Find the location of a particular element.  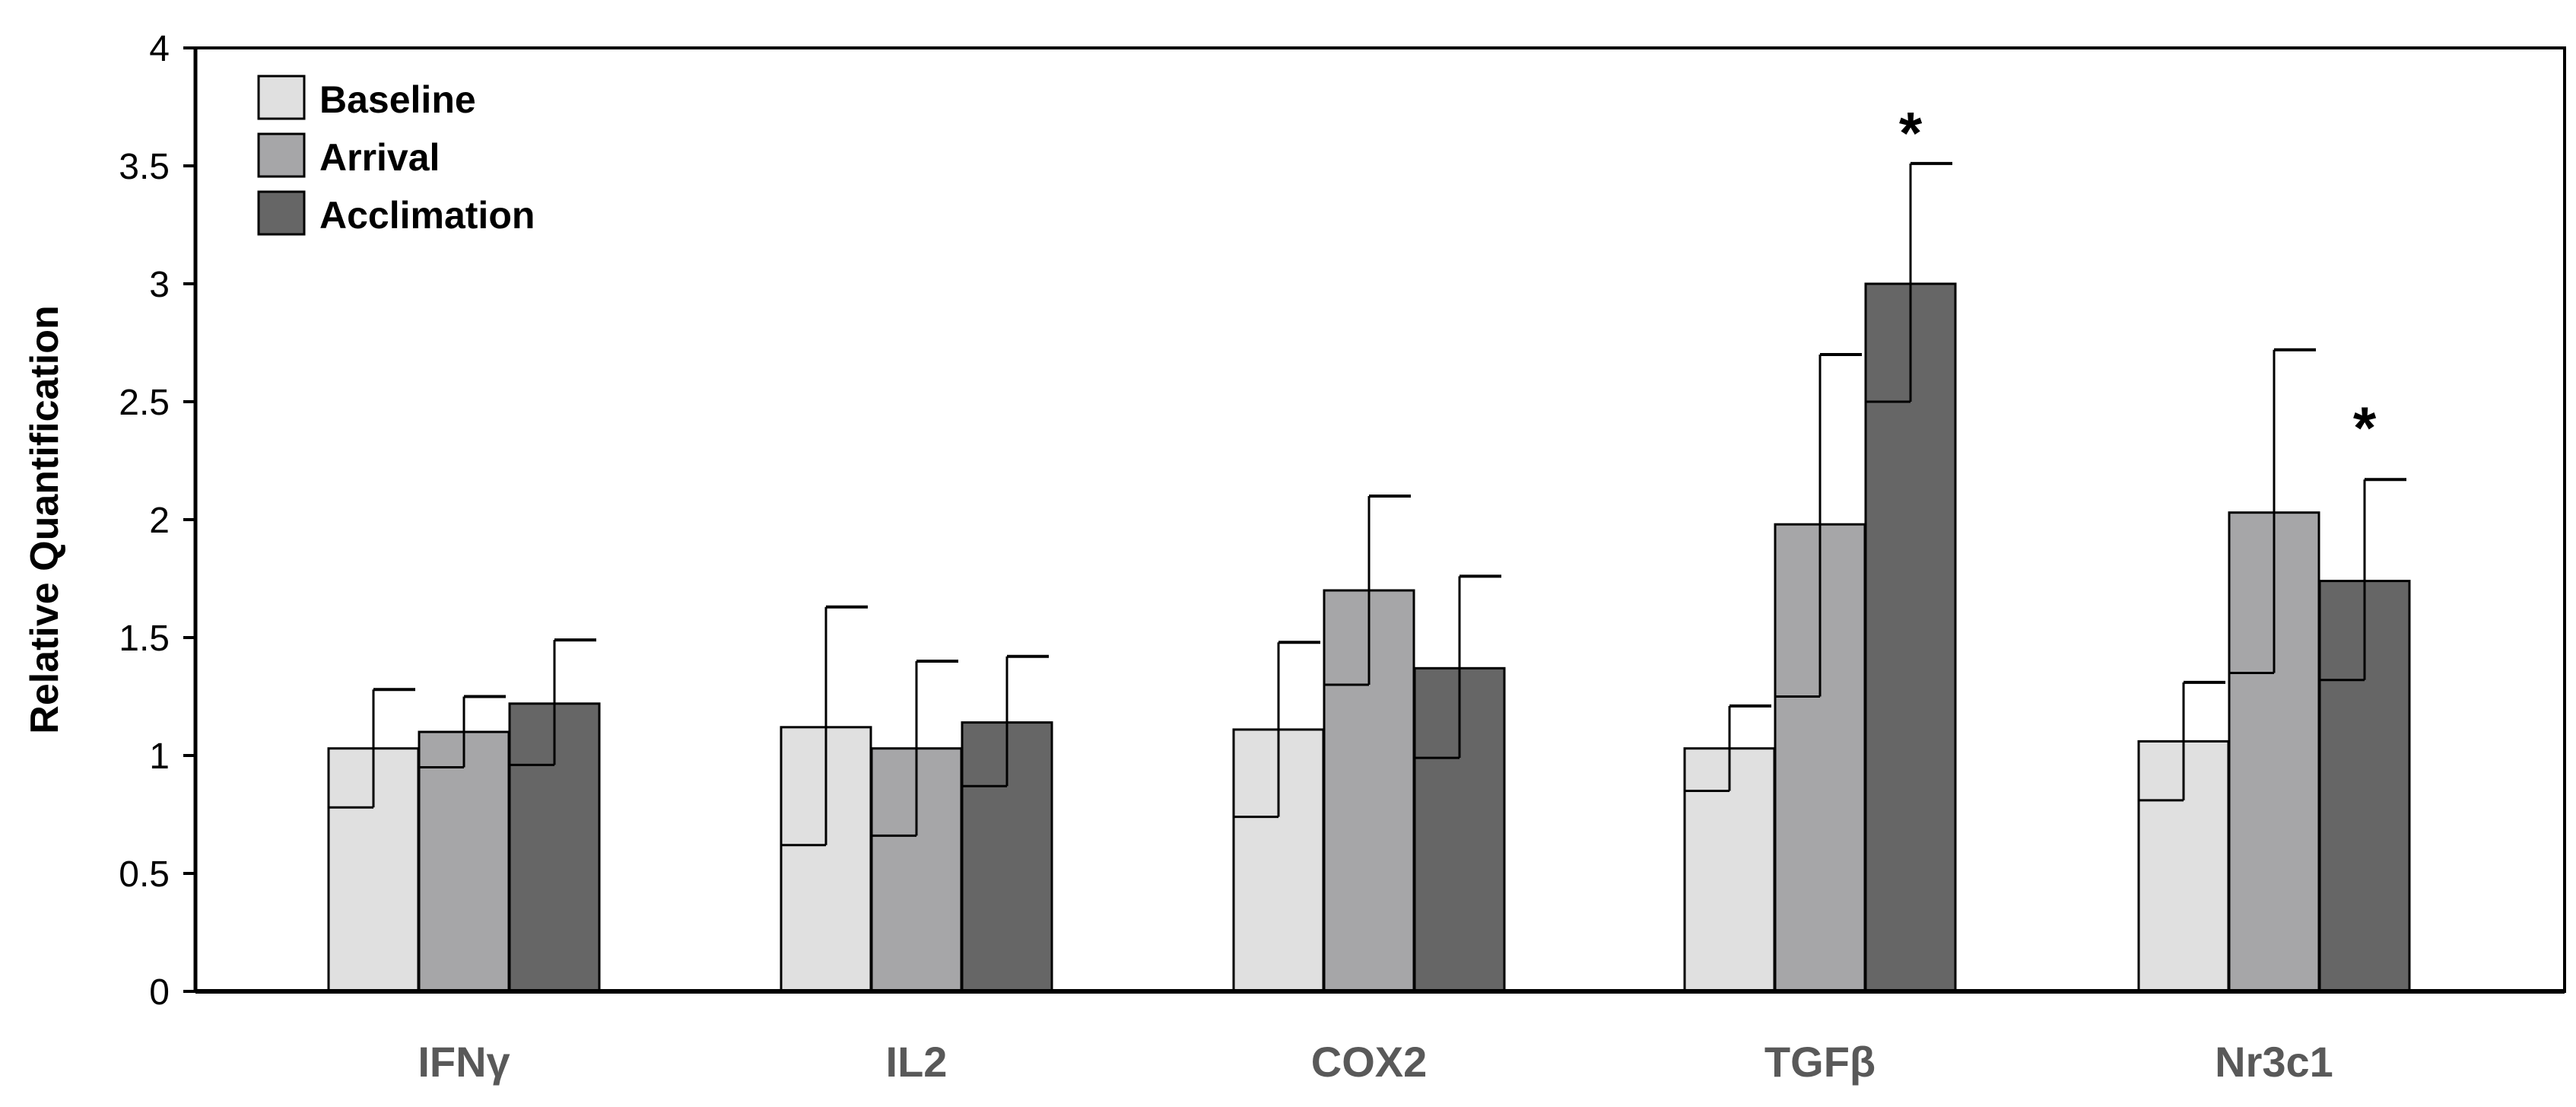

legend-swatch-acclimation is located at coordinates (281, 213).